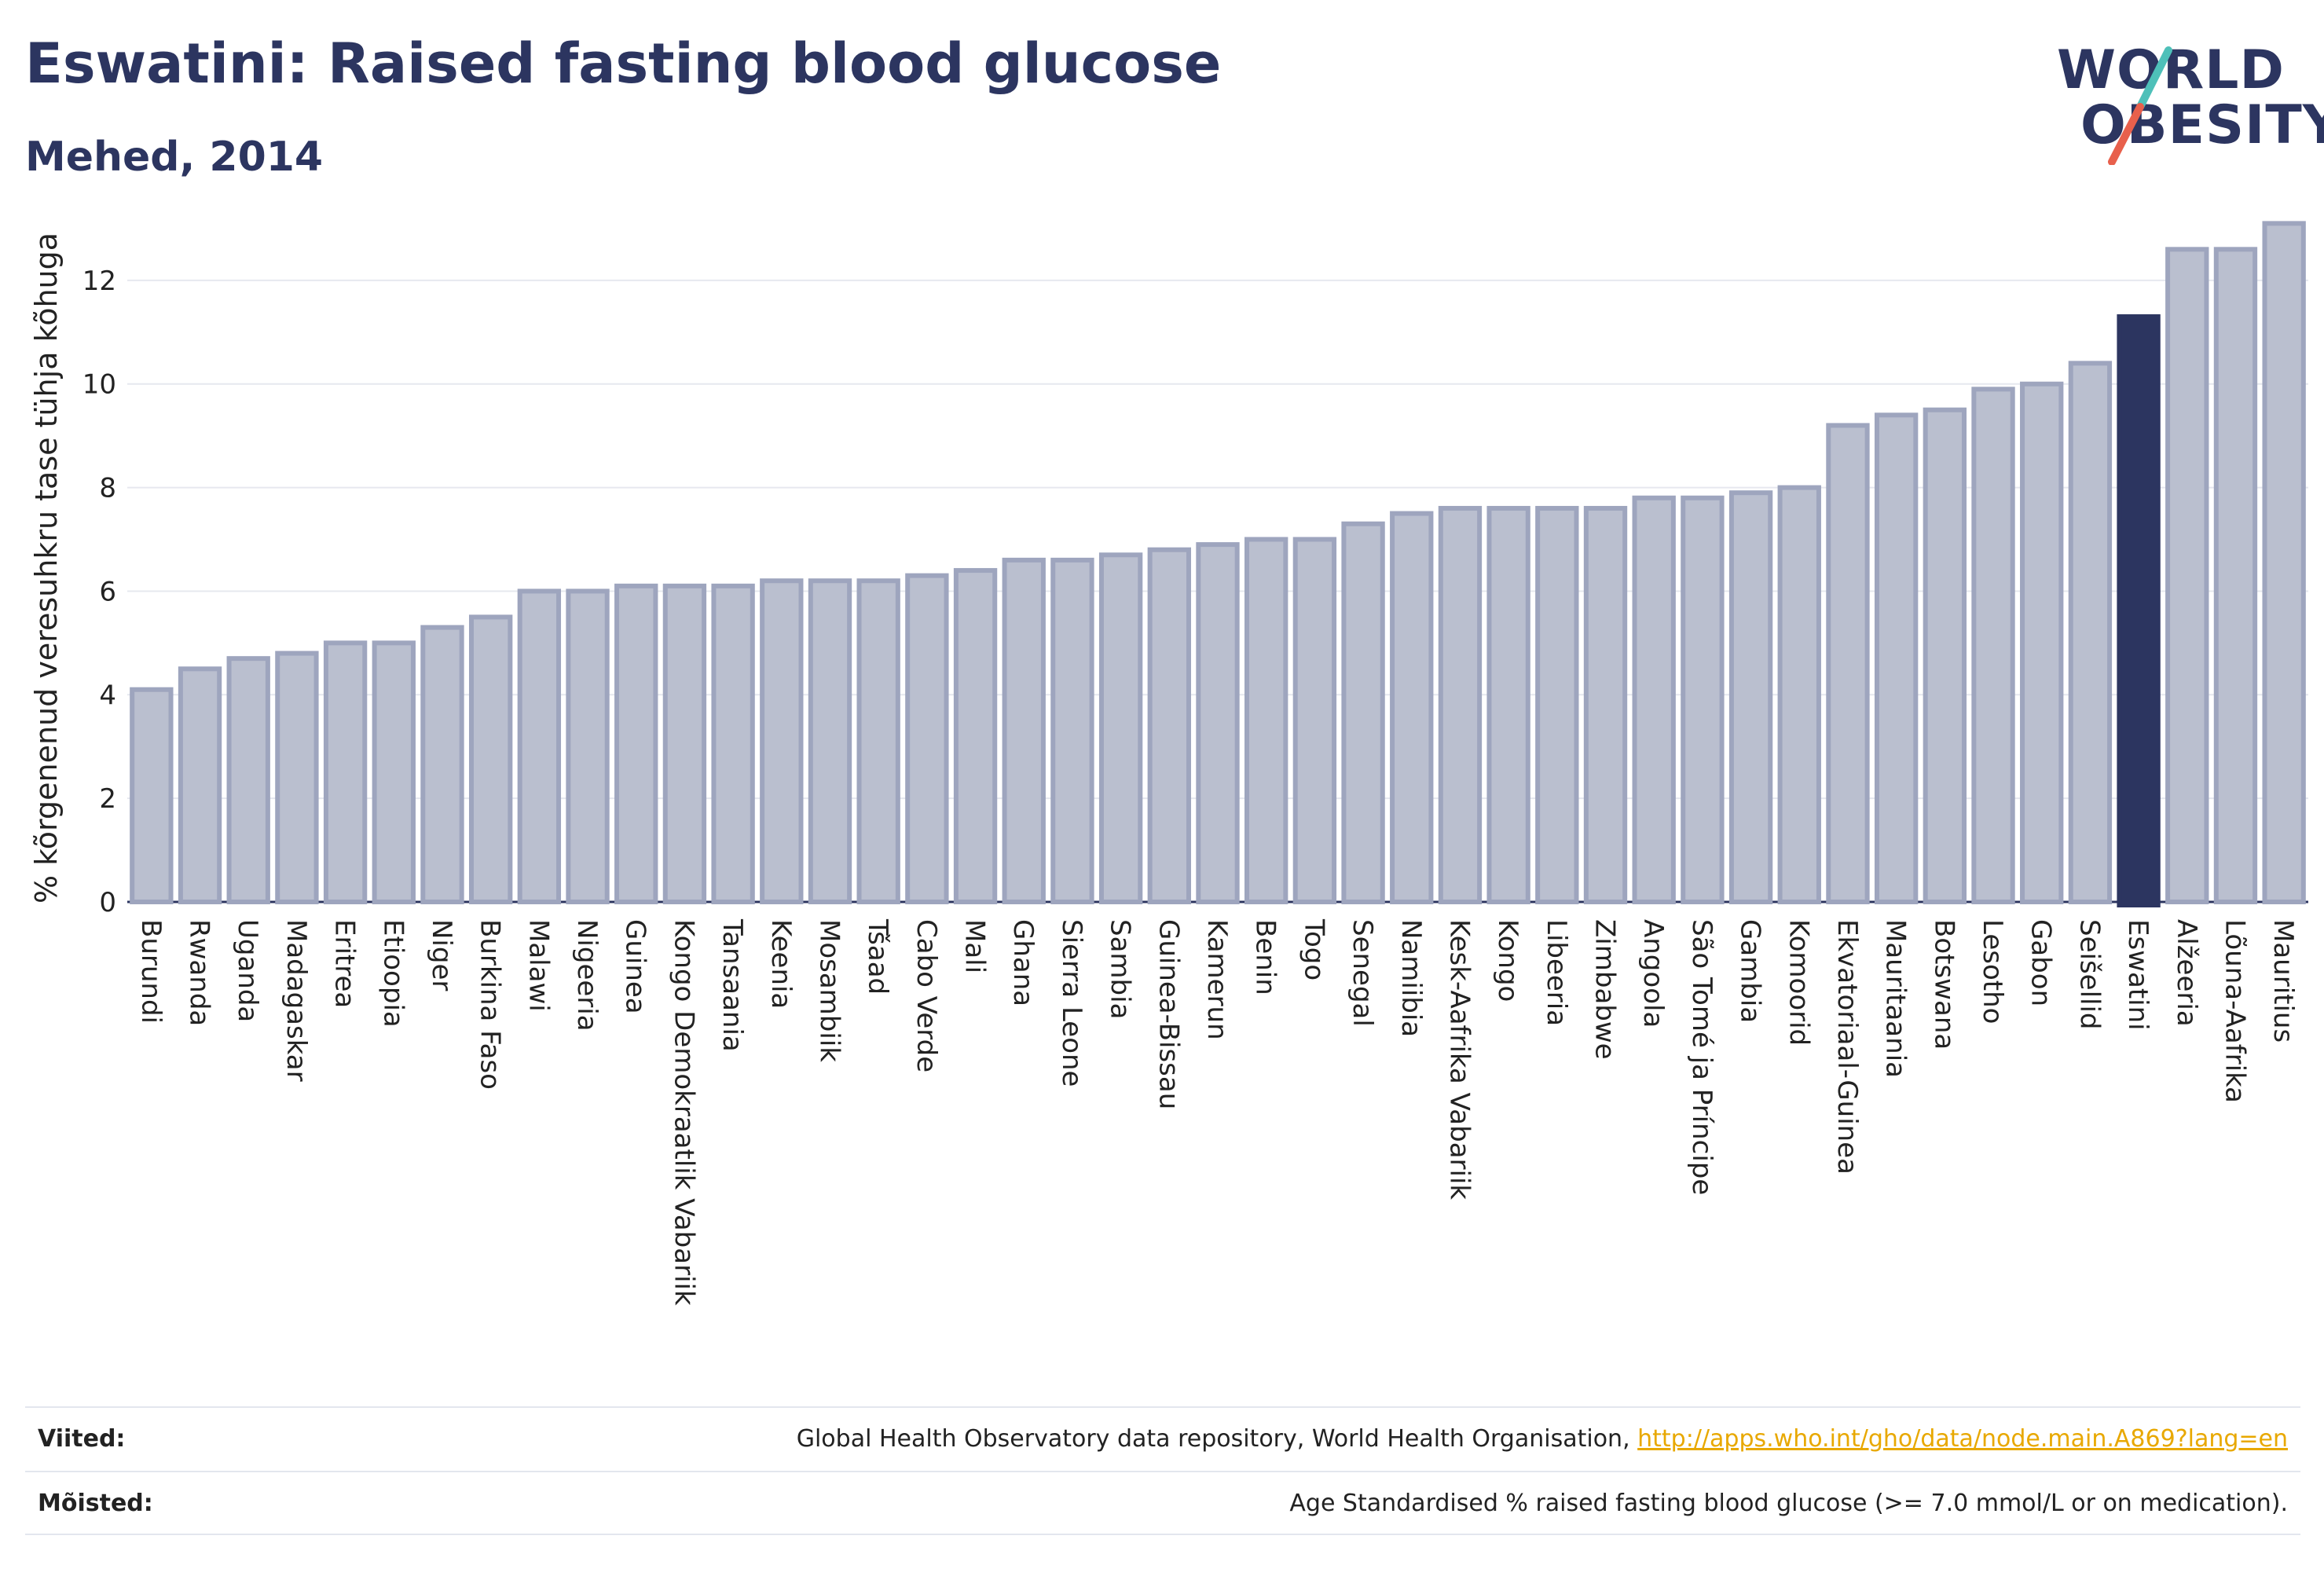  Describe the element at coordinates (587, 975) in the screenshot. I see `x-tick-label: Nigeeria` at that location.